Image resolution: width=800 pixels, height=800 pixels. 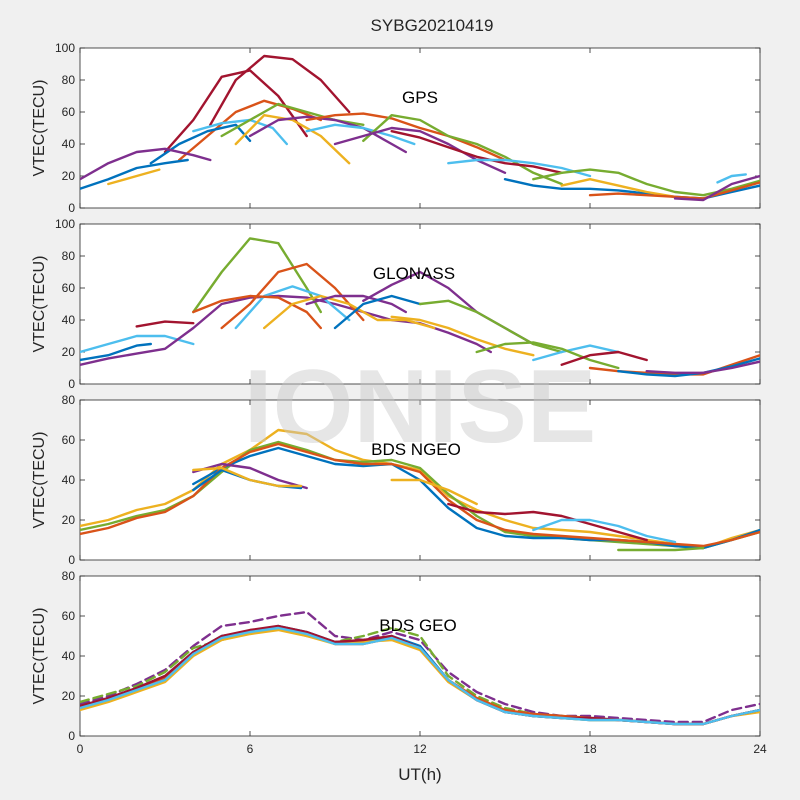 What do you see at coordinates (590, 749) in the screenshot?
I see `x-tick-label: 18` at bounding box center [590, 749].